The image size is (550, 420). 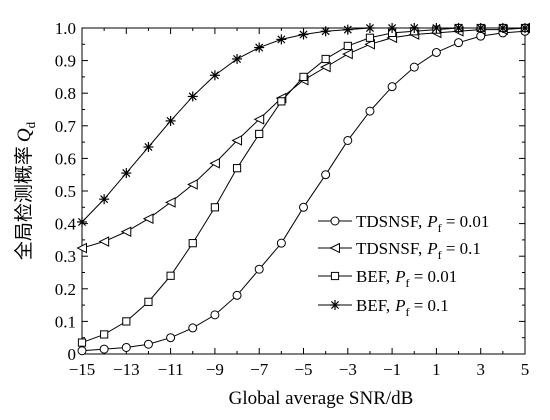 I want to click on x-tick-label: −3, so click(x=348, y=369).